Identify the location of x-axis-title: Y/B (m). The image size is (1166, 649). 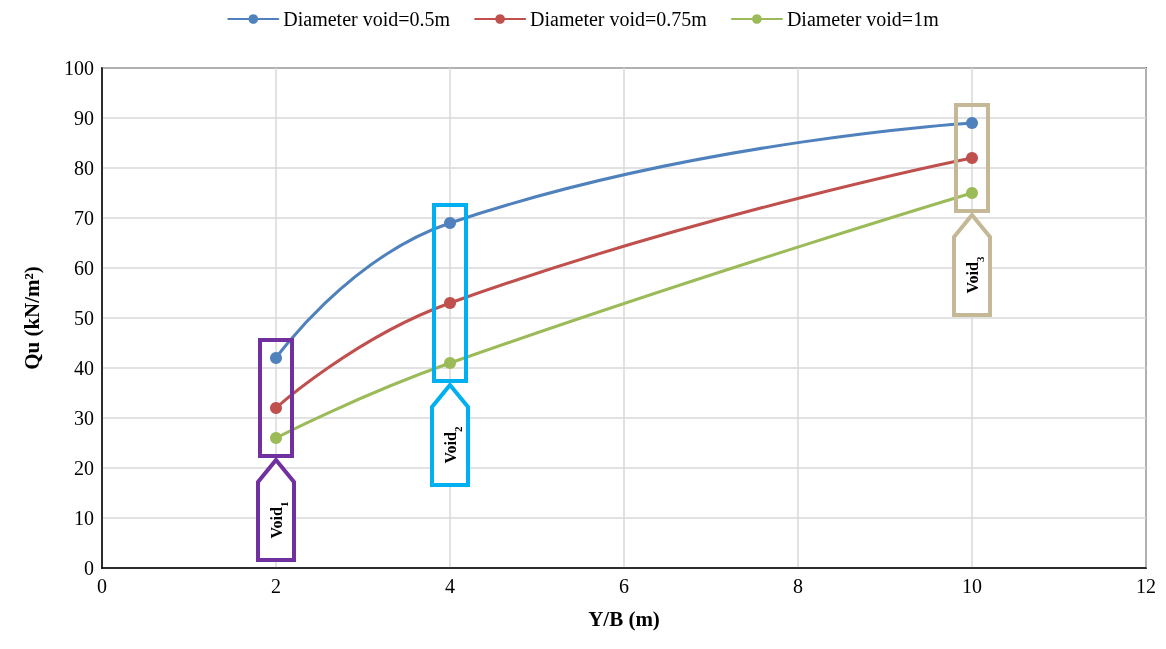
(624, 618).